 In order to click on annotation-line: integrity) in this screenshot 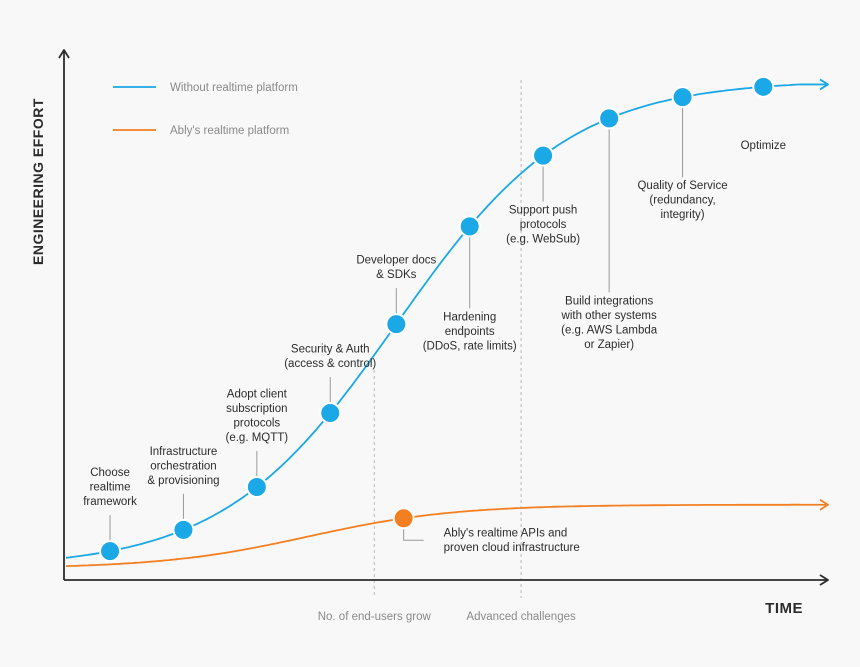, I will do `click(683, 215)`.